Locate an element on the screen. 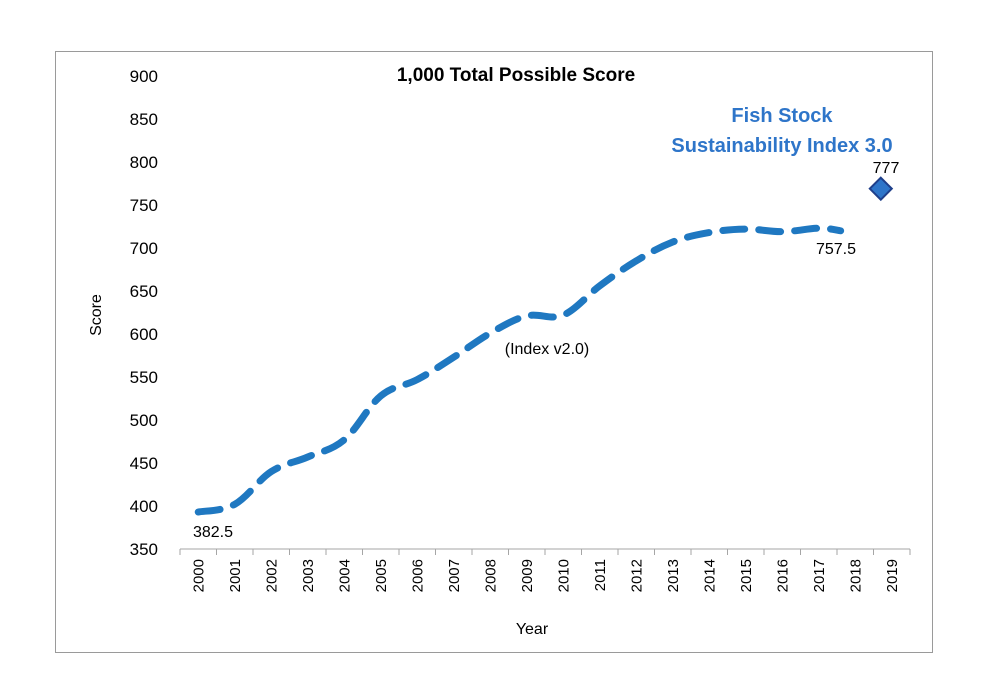  y-tick-label: 900 is located at coordinates (144, 76).